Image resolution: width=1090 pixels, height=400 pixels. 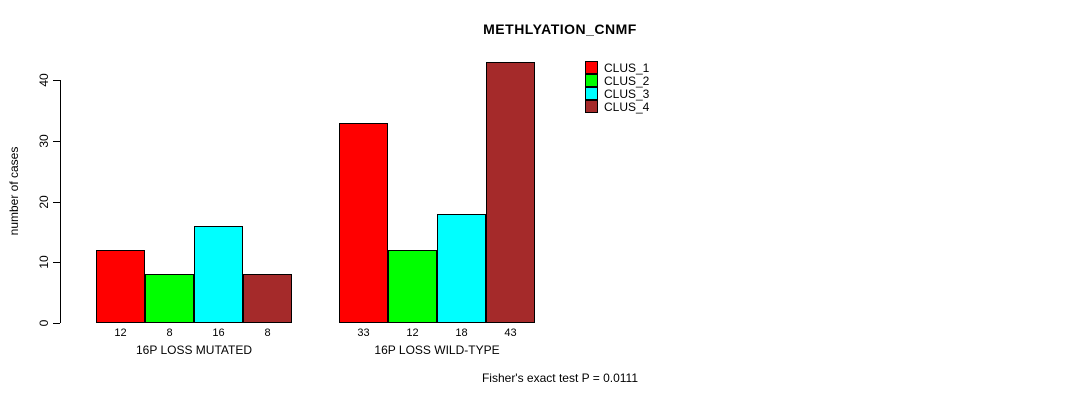 What do you see at coordinates (218, 274) in the screenshot?
I see `bar-clus_3-group1` at bounding box center [218, 274].